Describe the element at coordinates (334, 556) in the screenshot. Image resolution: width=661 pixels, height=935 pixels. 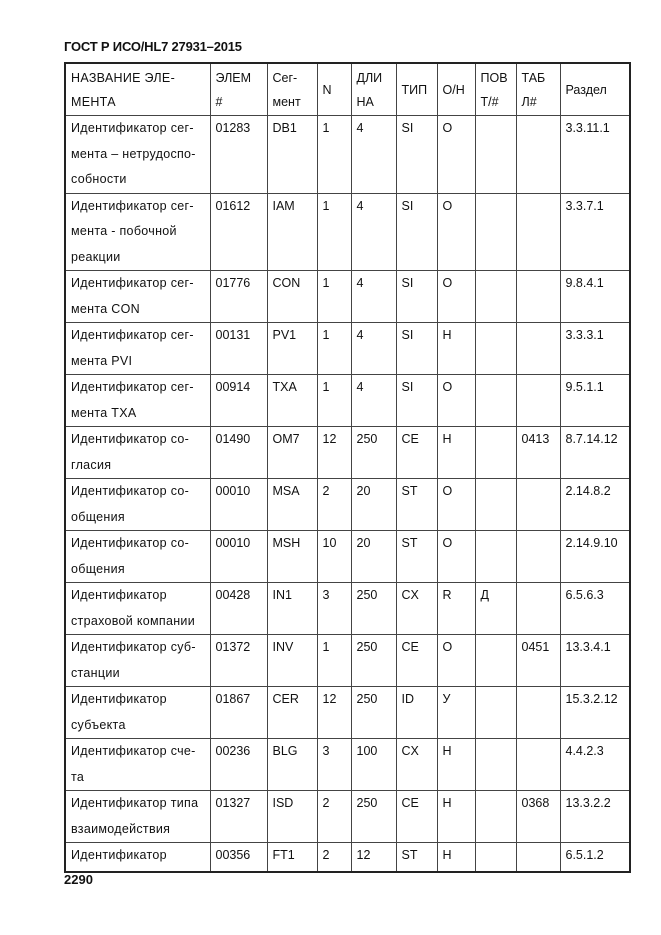
I see `cell-n: 10` at that location.